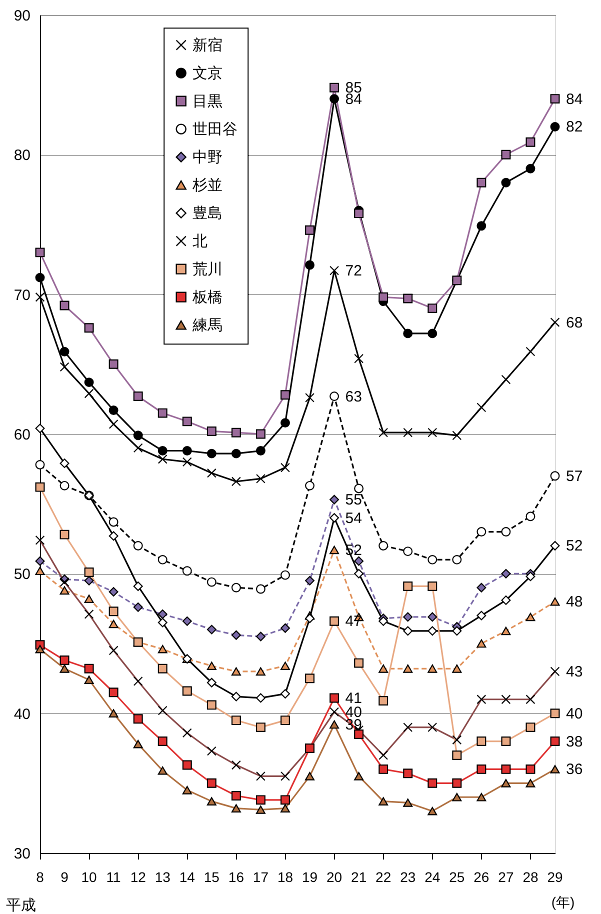 This screenshot has width=601, height=914. Describe the element at coordinates (207, 269) in the screenshot. I see `legend-label: 荒川` at that location.